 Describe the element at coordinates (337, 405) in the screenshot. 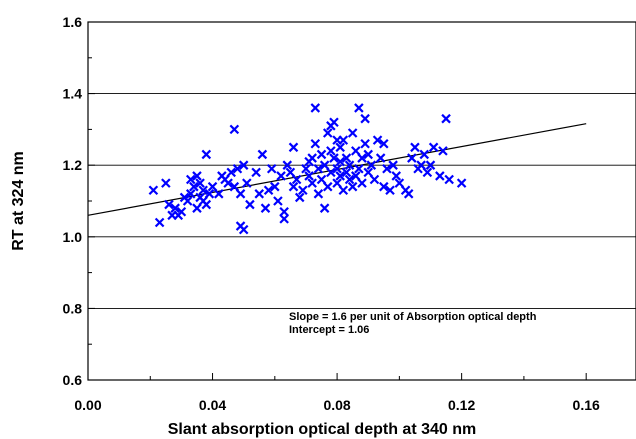

I see `x-tick-labels: 0.00 0.04 0.08 0.12 0.16` at that location.